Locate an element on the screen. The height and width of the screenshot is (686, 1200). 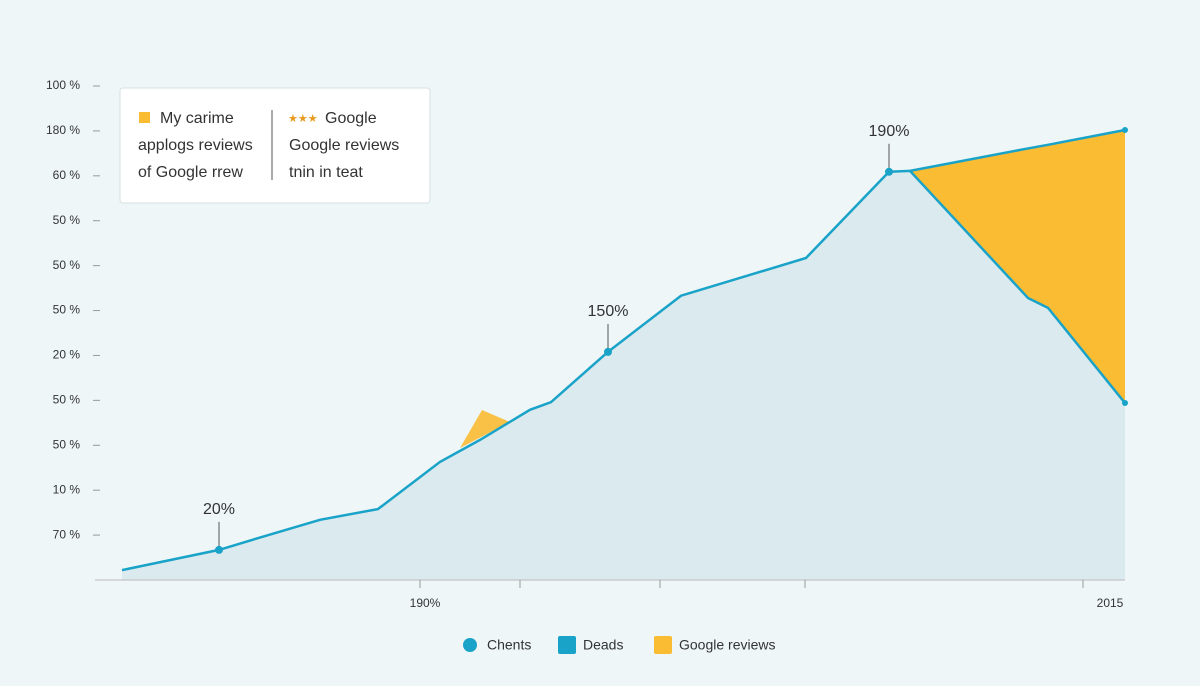
legend-label: Google reviews is located at coordinates (727, 645).